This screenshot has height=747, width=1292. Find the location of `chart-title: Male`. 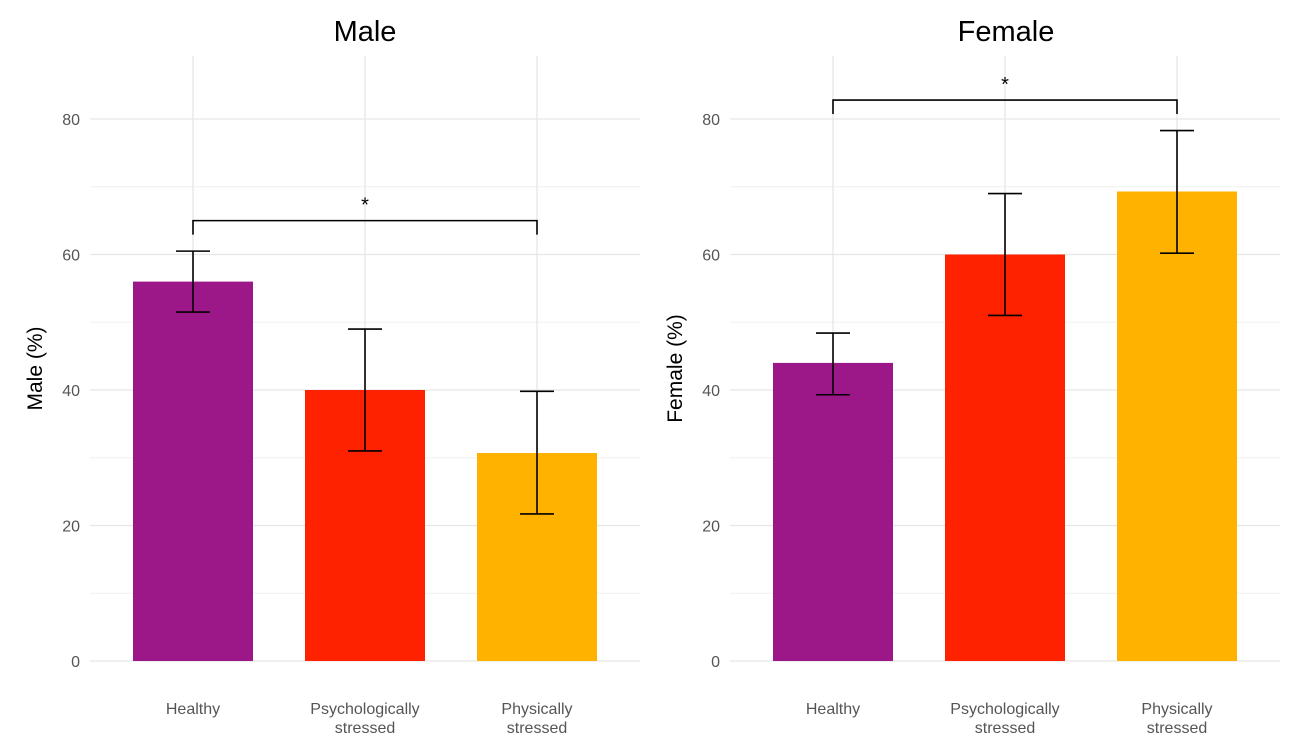

chart-title: Male is located at coordinates (365, 32).